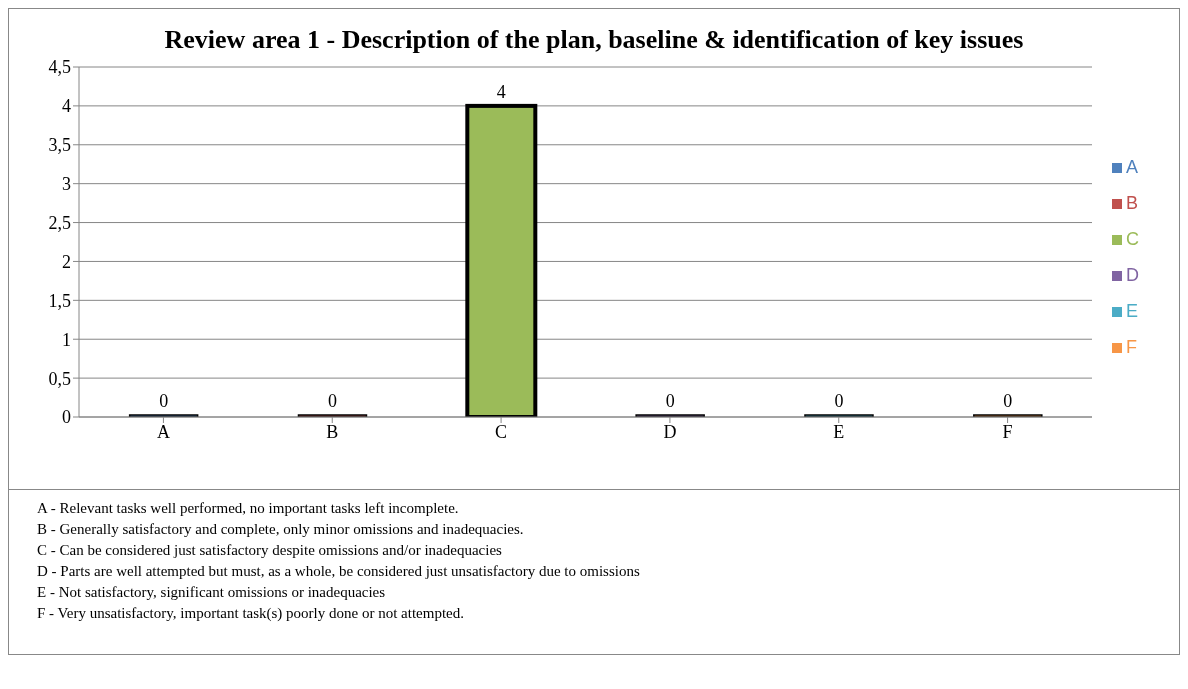 Image resolution: width=1188 pixels, height=689 pixels. I want to click on x-tick-label: D, so click(670, 431).